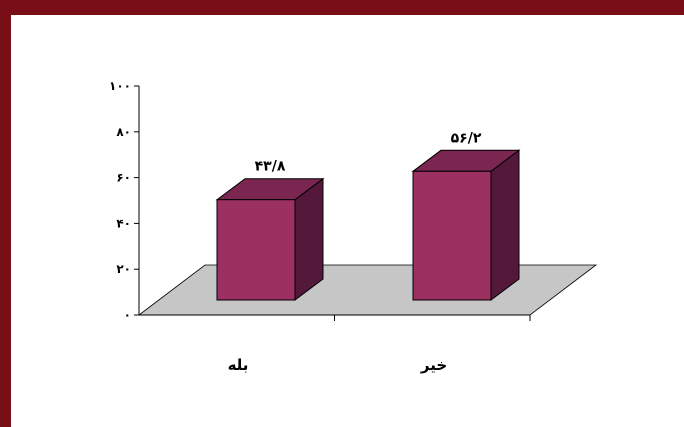  I want to click on bar-side-face, so click(505, 225).